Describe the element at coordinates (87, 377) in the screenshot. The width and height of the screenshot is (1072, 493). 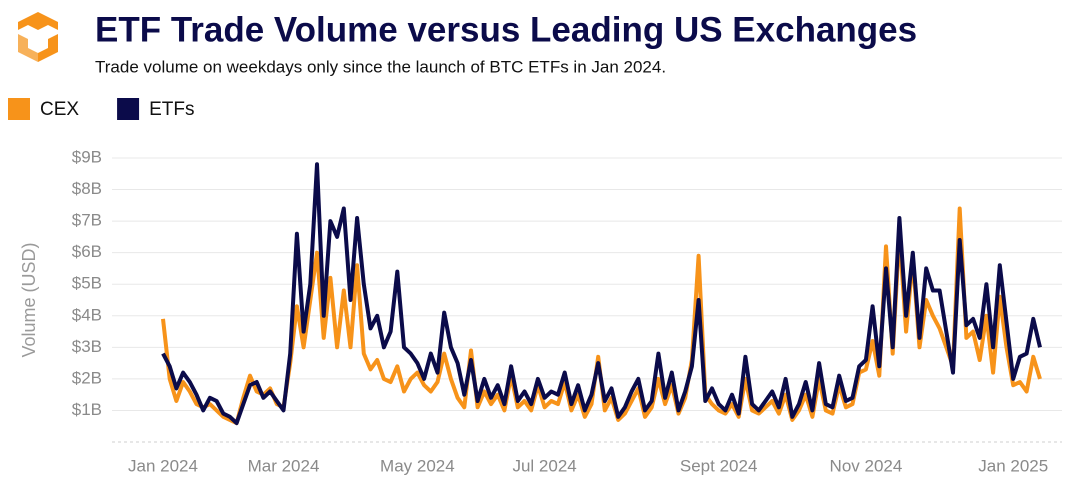
I see `y-tick-label: $2B` at that location.